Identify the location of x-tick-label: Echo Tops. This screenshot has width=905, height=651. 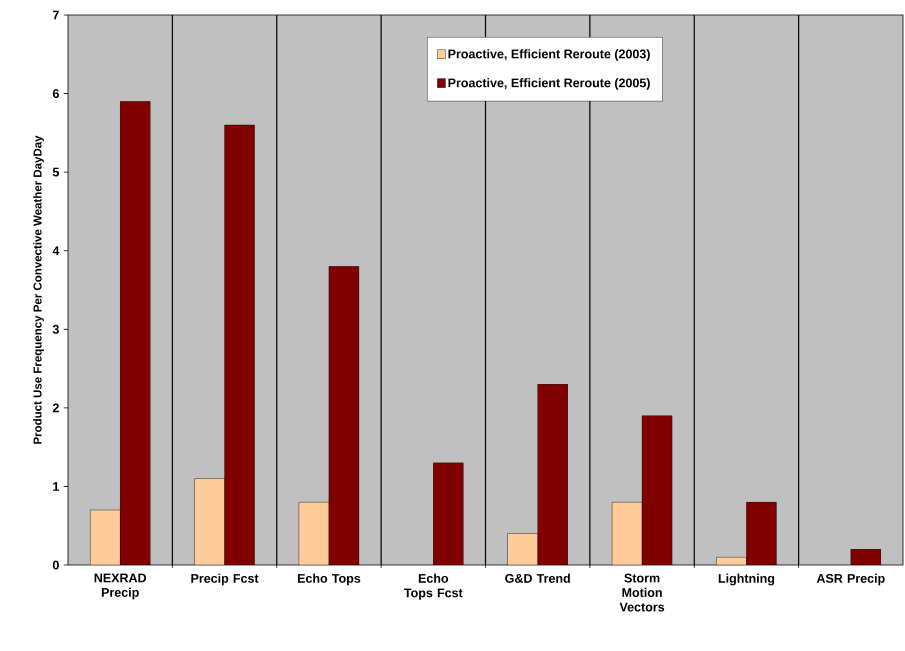
(329, 580).